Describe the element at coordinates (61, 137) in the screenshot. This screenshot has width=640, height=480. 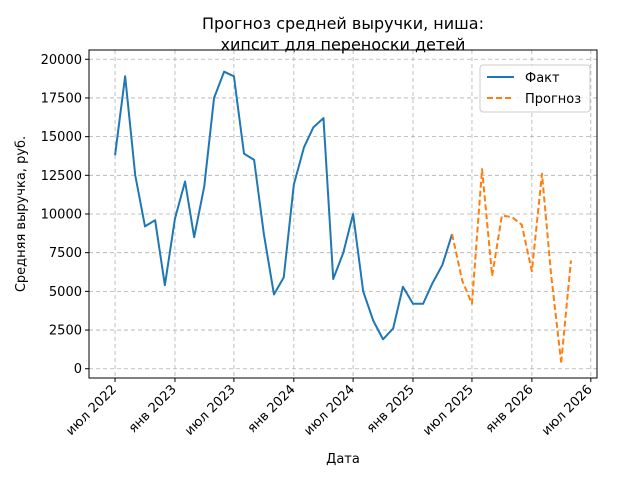
I see `y-tick-label: 15000` at that location.